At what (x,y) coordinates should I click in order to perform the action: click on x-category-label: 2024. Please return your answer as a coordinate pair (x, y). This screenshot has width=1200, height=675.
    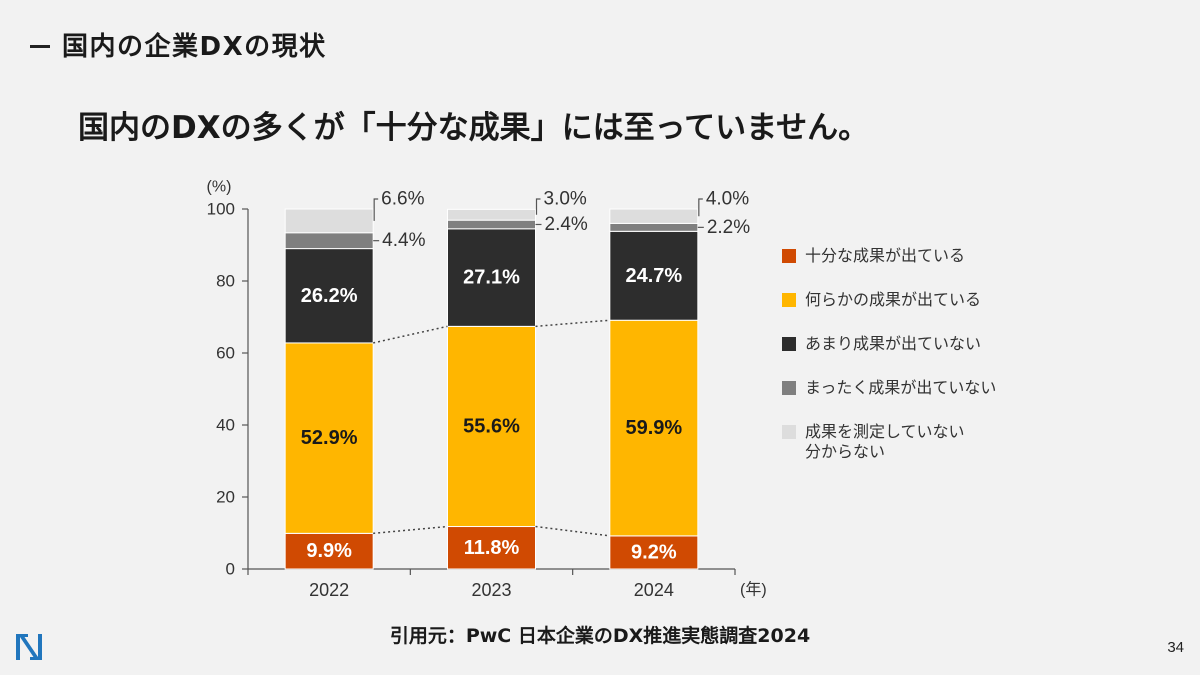
    Looking at the image, I should click on (654, 590).